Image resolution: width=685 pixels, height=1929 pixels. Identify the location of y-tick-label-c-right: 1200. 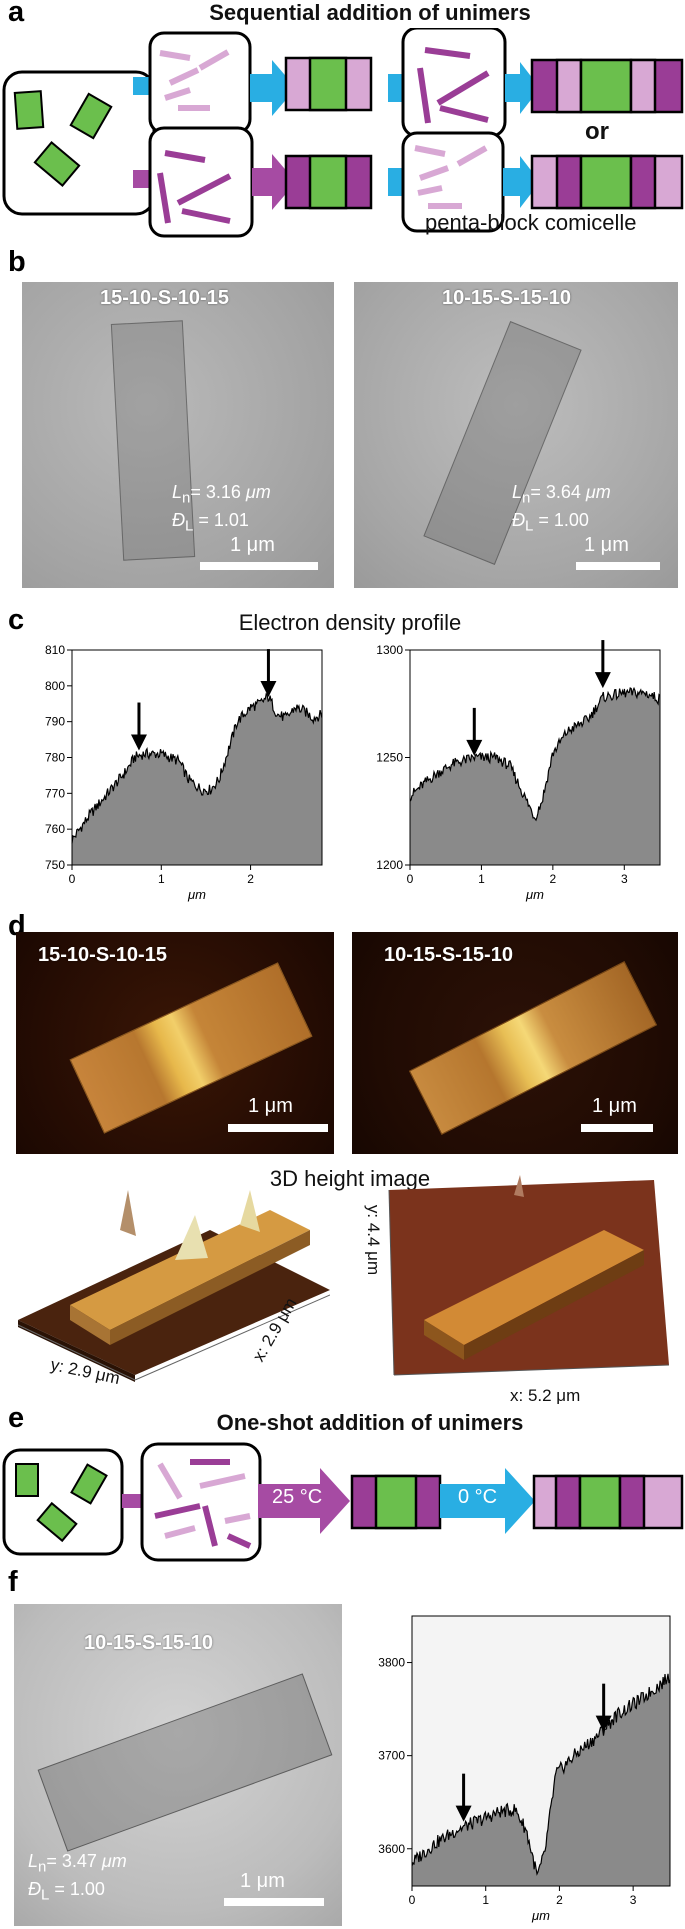
(389, 865).